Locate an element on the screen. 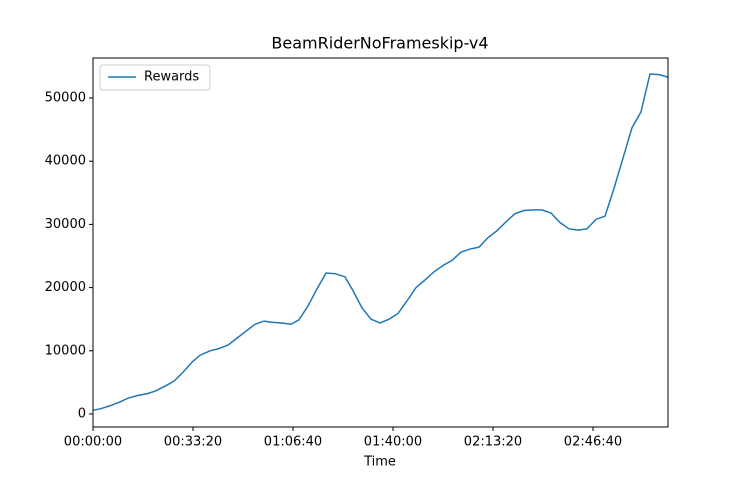 Image resolution: width=742 pixels, height=480 pixels. x-tick-label: 02:46:40 is located at coordinates (593, 442).